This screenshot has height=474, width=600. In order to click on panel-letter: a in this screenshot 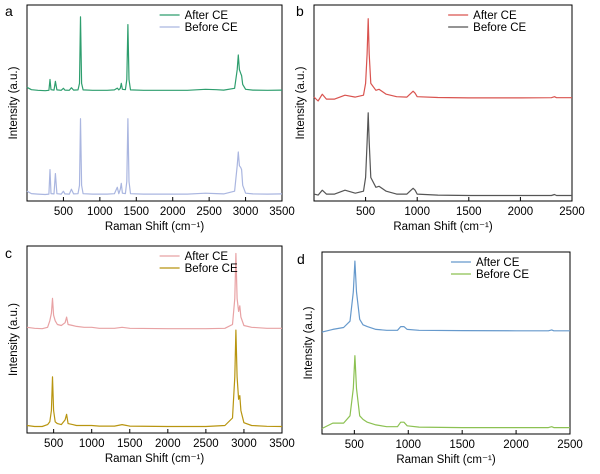, I will do `click(9, 11)`.